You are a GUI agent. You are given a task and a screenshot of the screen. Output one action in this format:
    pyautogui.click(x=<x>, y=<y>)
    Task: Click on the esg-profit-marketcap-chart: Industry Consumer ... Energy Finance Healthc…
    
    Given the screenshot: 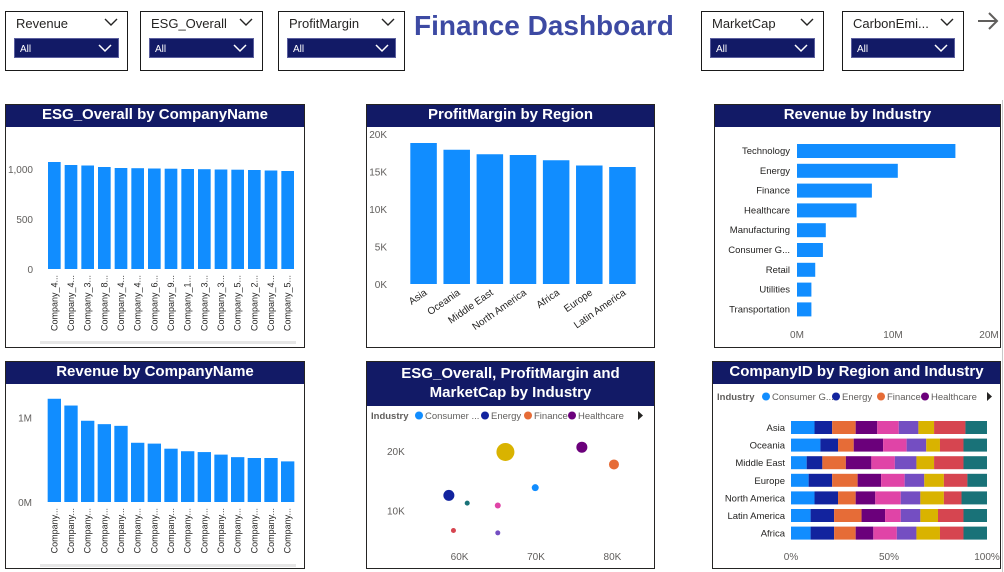 What is the action you would take?
    pyautogui.click(x=511, y=487)
    